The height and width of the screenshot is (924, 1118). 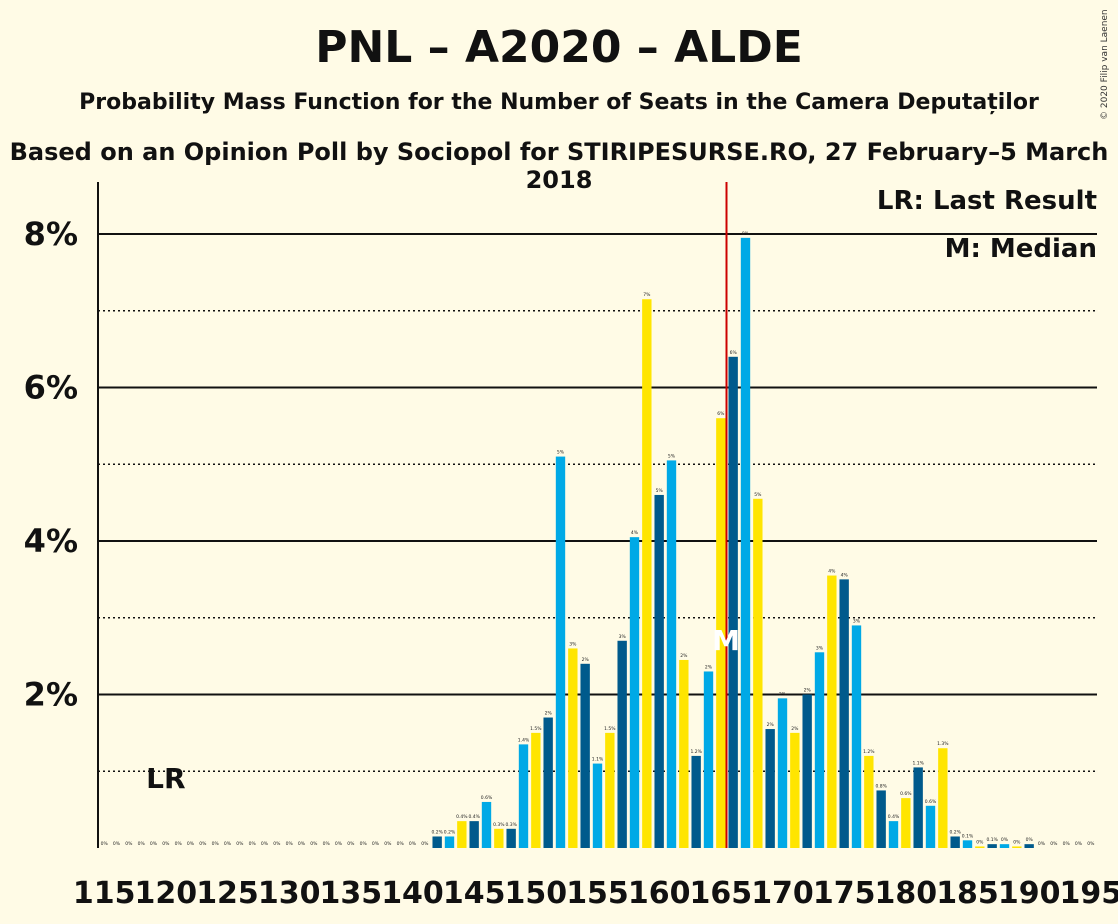 What do you see at coordinates (771, 725) in the screenshot?
I see `data-label-169: 2%` at bounding box center [771, 725].